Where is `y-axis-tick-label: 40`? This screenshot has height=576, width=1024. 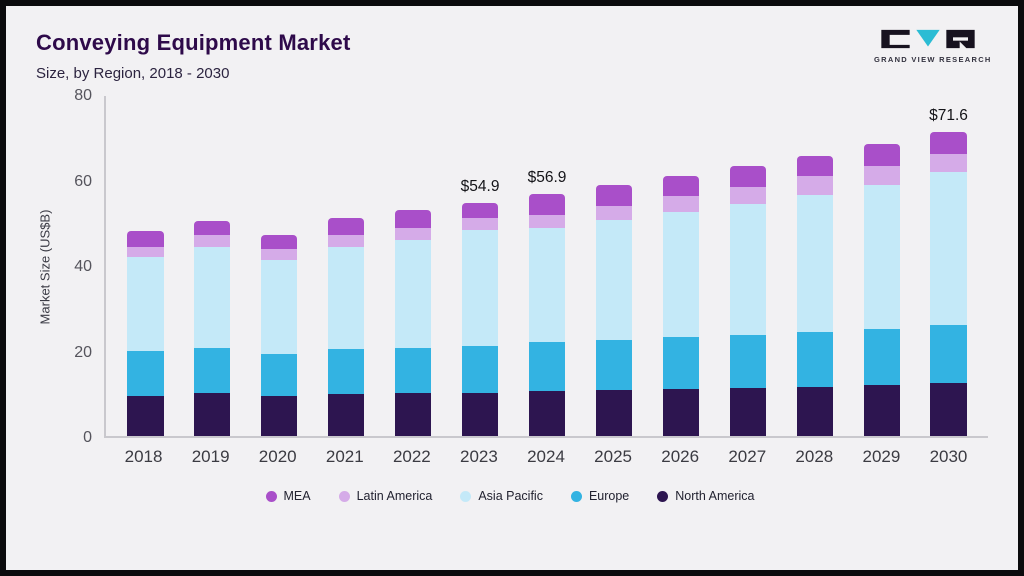
y-axis-tick-label: 40 is located at coordinates (83, 266).